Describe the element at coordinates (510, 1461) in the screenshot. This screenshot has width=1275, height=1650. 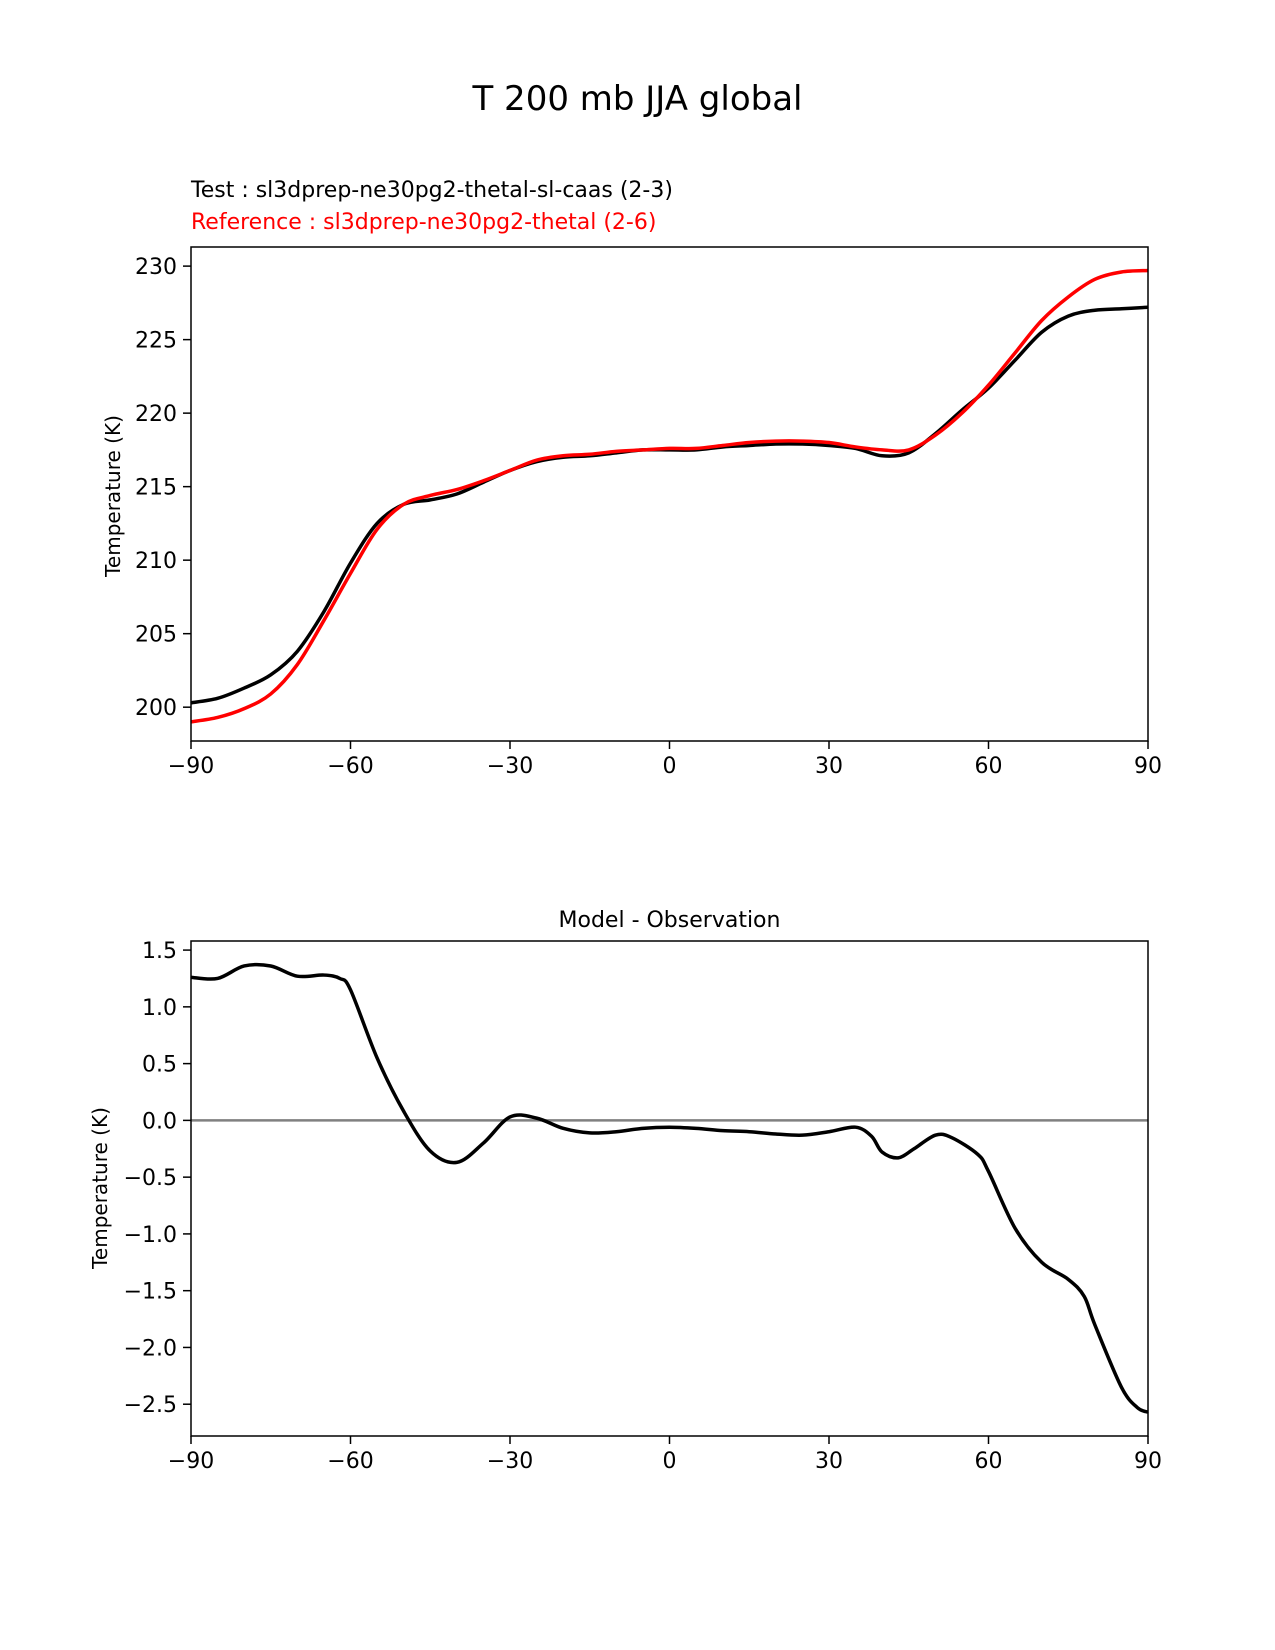
I see `x-tick-label: −30` at that location.